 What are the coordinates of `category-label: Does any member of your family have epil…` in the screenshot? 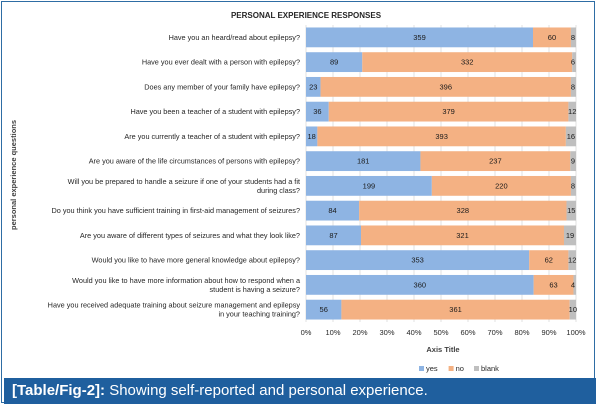 It's located at (222, 86).